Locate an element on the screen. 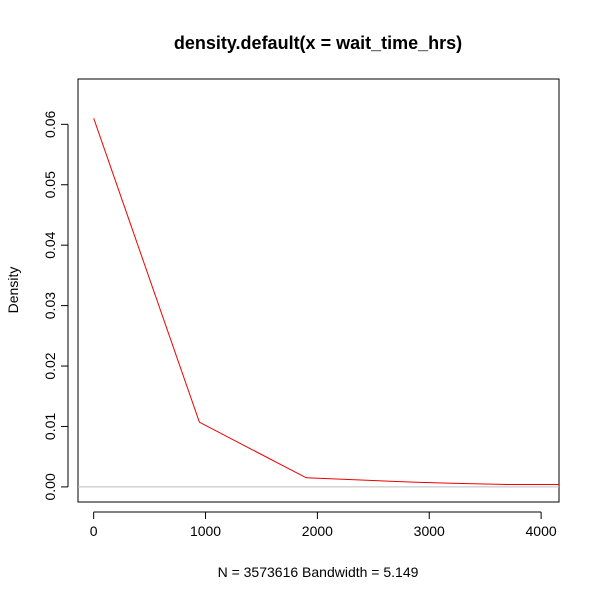 The image size is (600, 605). chart-title: density.default(x = wait_time_hrs) is located at coordinates (318, 43).